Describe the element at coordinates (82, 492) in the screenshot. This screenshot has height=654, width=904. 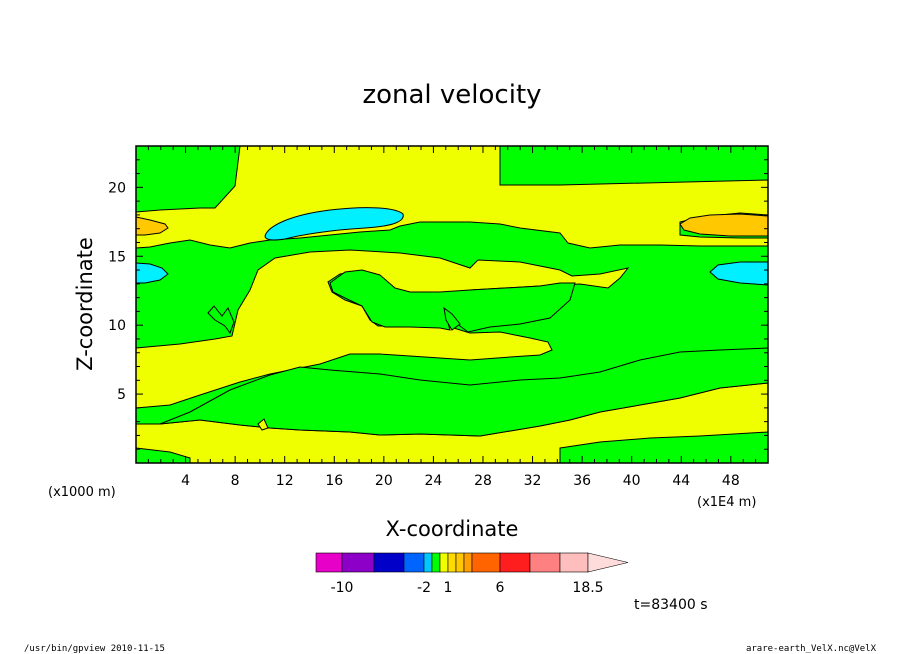
I see `y-unit-label: (x1000 m)` at that location.